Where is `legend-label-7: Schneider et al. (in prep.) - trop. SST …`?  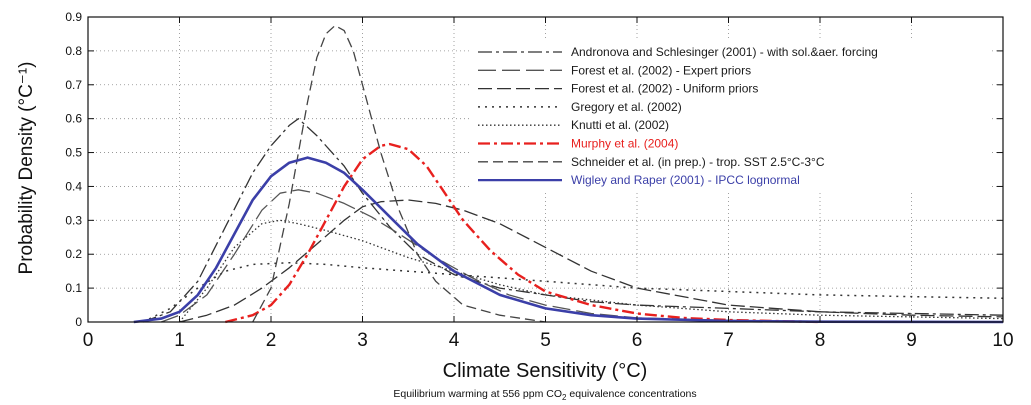 legend-label-7: Schneider et al. (in prep.) - trop. SST … is located at coordinates (698, 162).